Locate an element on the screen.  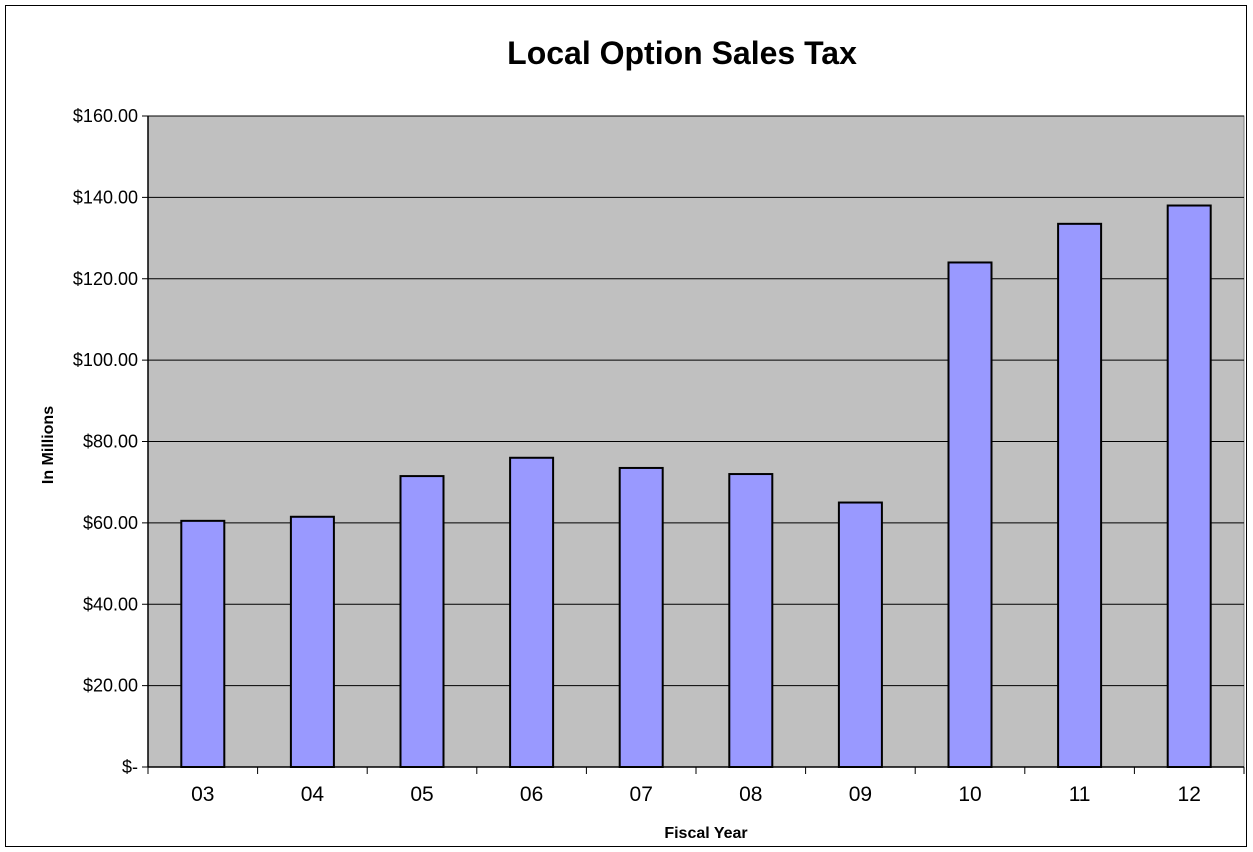
y-tick-label: $- is located at coordinates (130, 767).